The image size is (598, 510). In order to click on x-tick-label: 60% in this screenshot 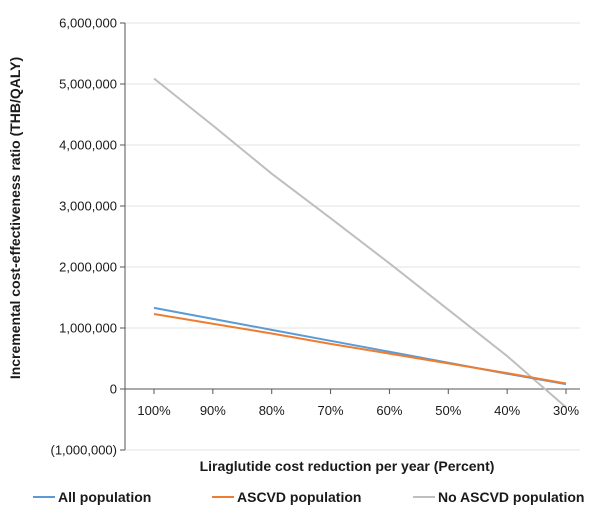, I will do `click(389, 410)`.